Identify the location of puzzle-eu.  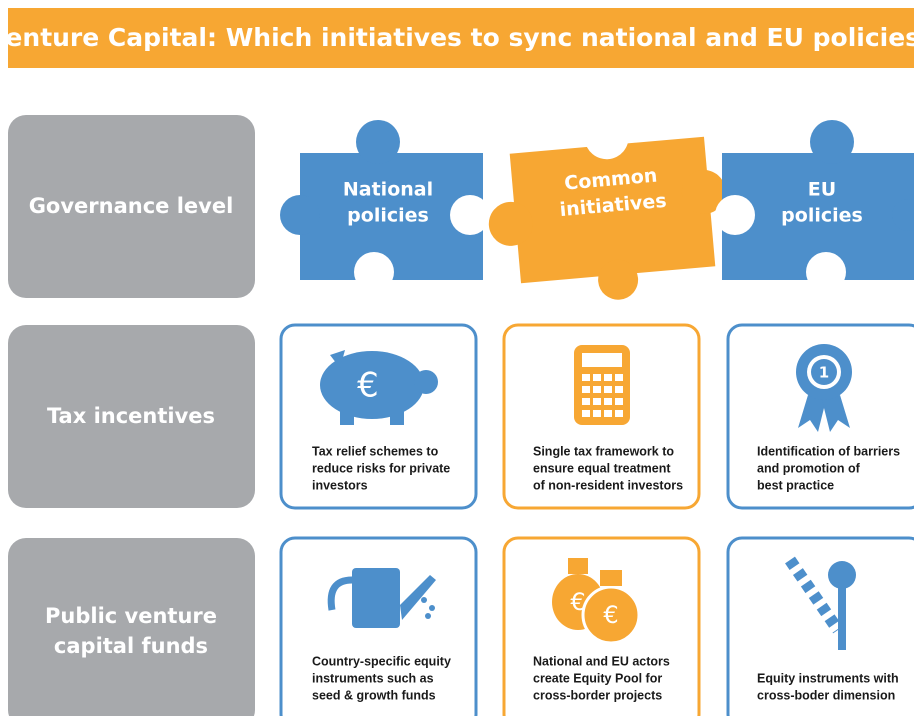
(814, 206).